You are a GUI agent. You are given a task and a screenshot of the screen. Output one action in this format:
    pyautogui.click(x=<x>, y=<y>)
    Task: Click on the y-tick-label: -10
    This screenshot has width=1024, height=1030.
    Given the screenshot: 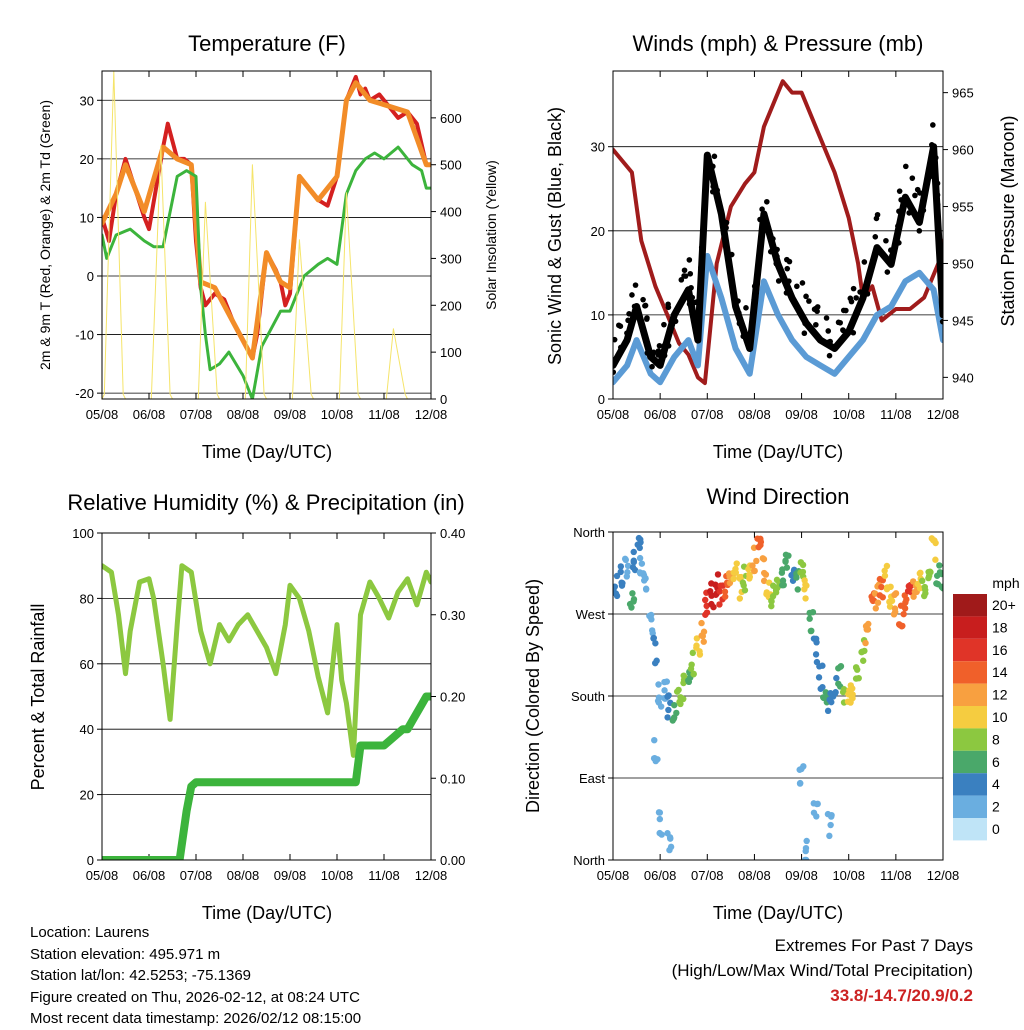 What is the action you would take?
    pyautogui.click(x=84, y=335)
    